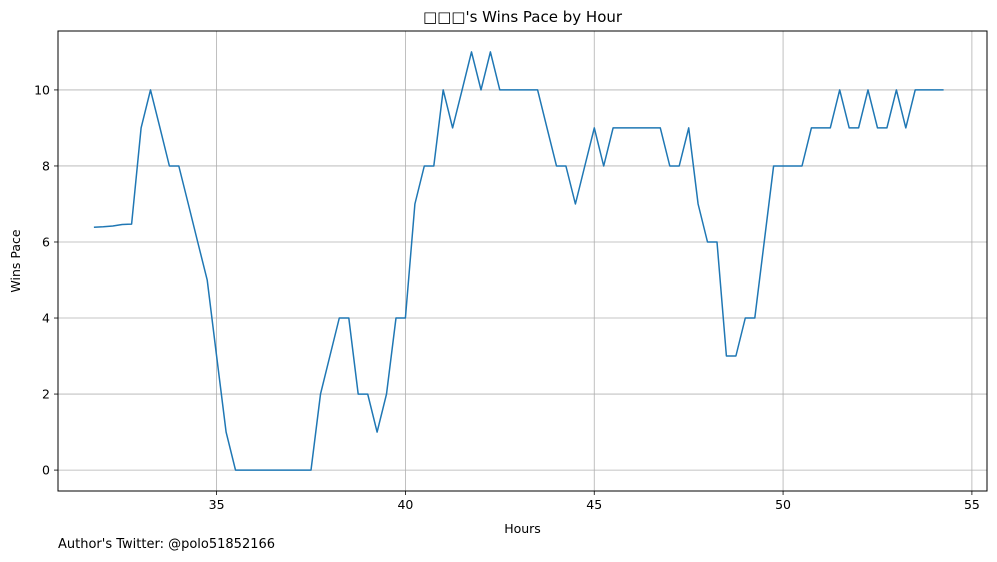 The image size is (997, 562). Describe the element at coordinates (783, 504) in the screenshot. I see `x-tick-label: 50` at that location.